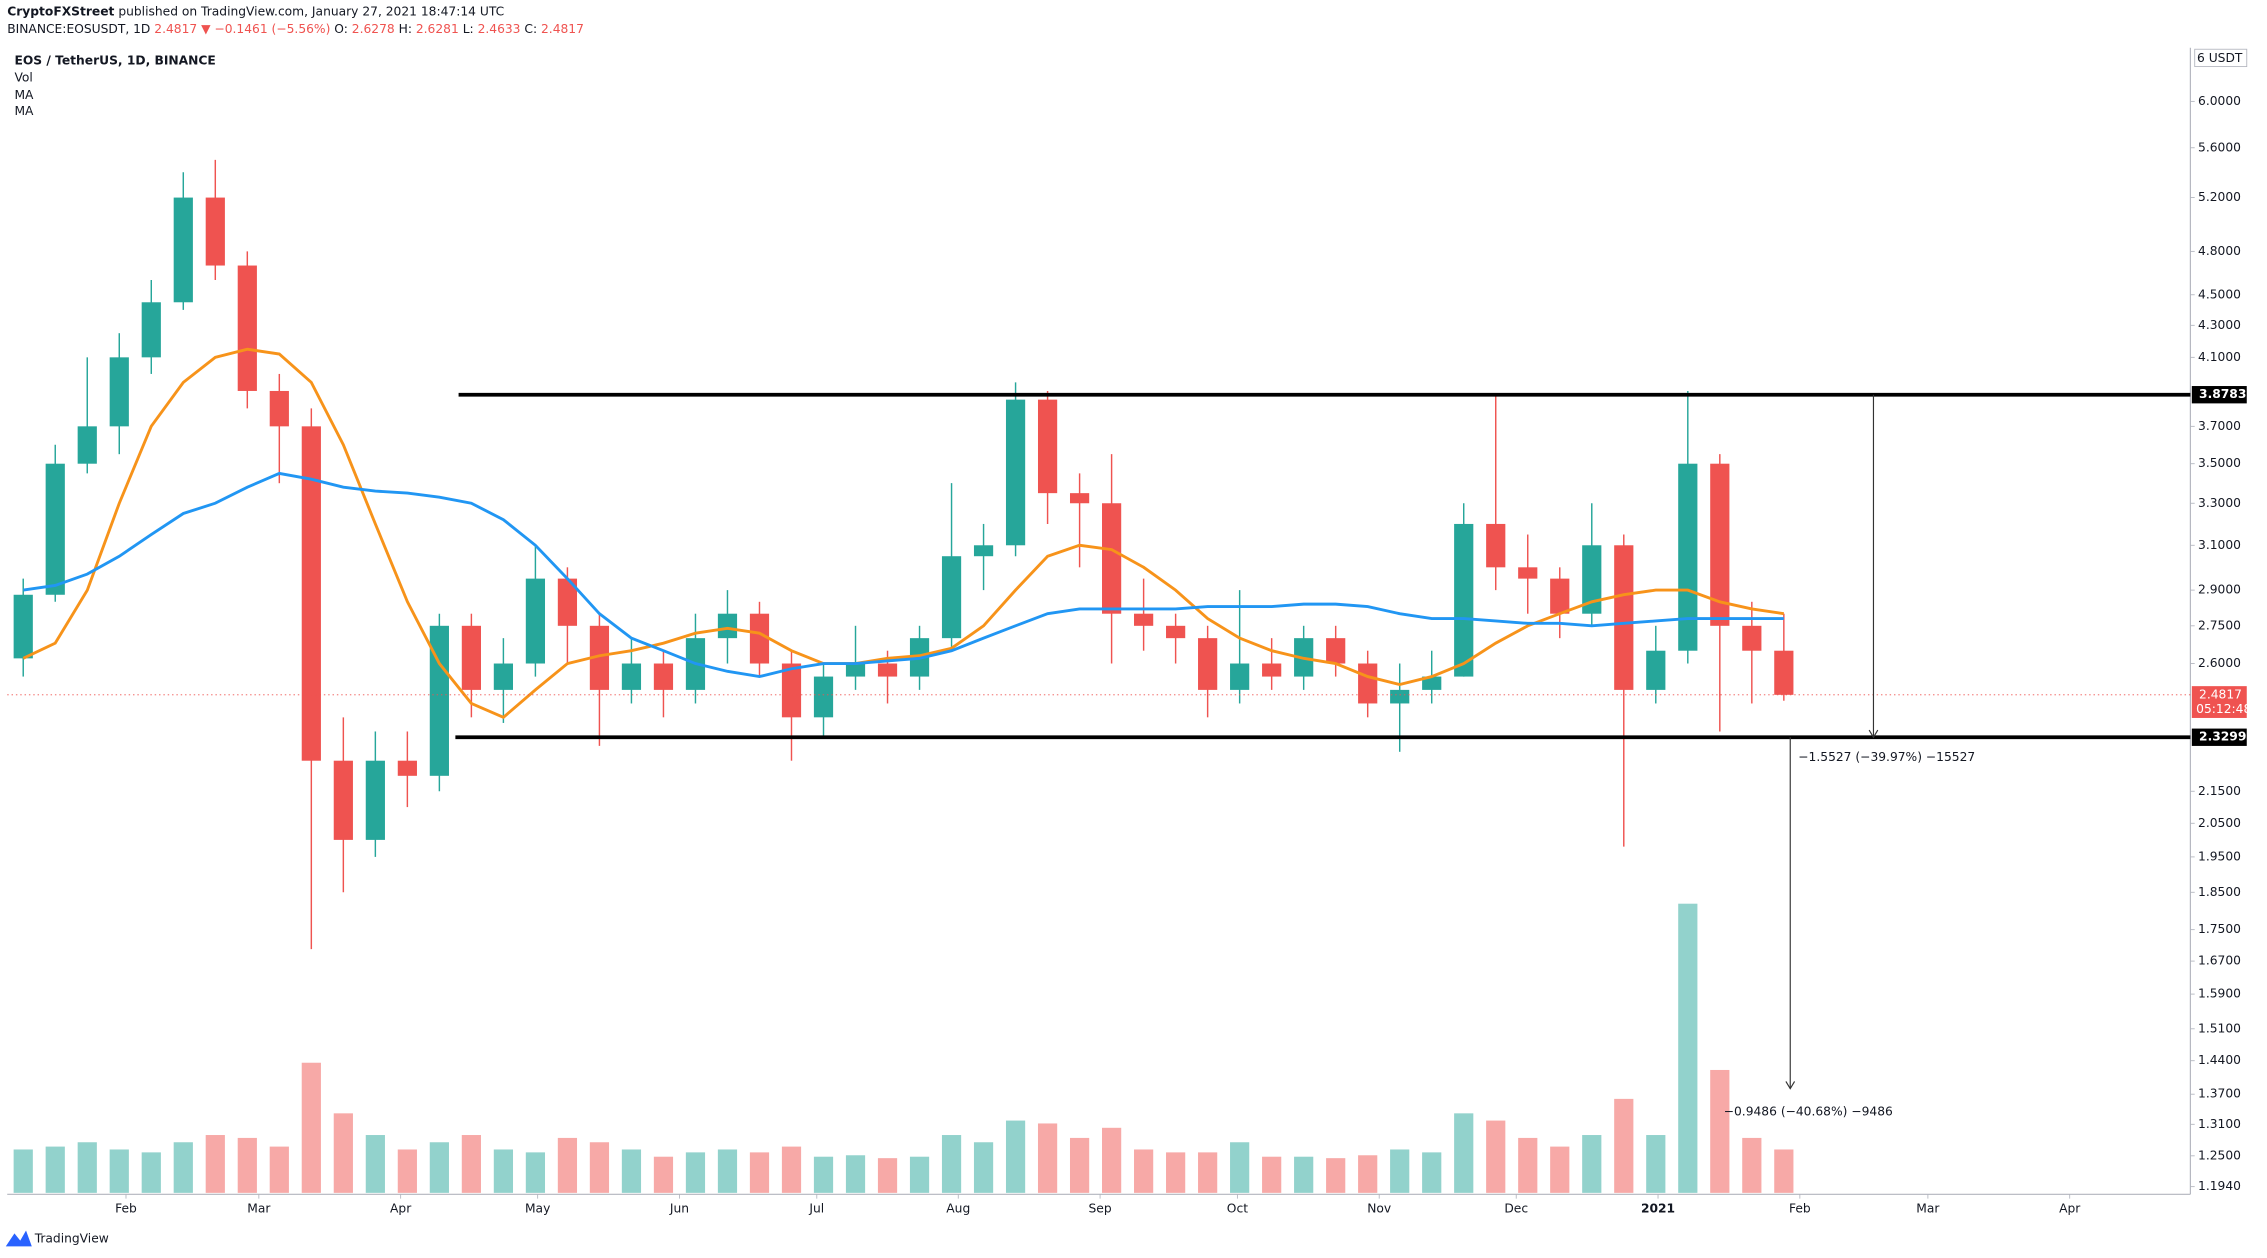 The image size is (2267, 1258). Describe the element at coordinates (71, 1239) in the screenshot. I see `footer: TradingView` at that location.